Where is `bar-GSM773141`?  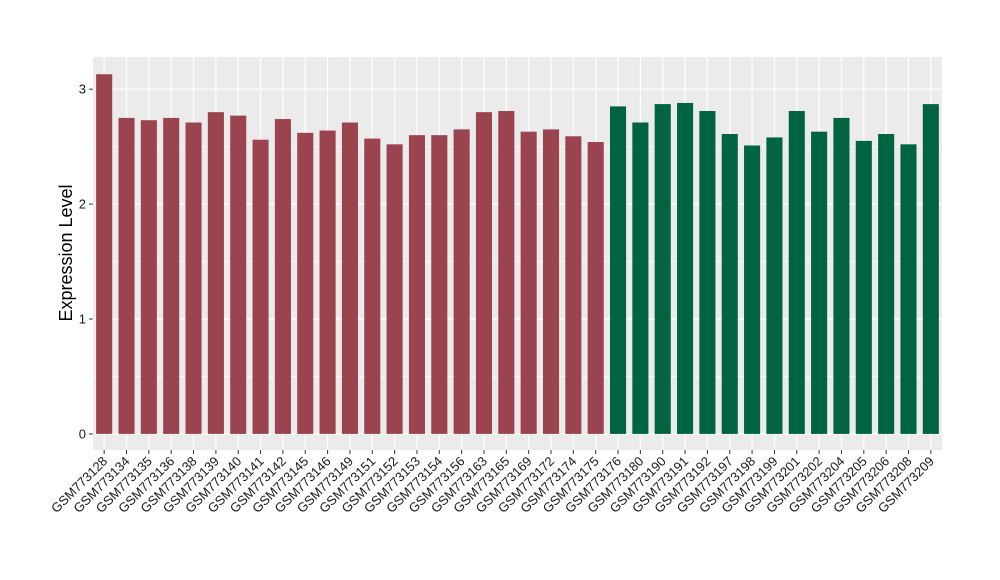
bar-GSM773141 is located at coordinates (260, 286).